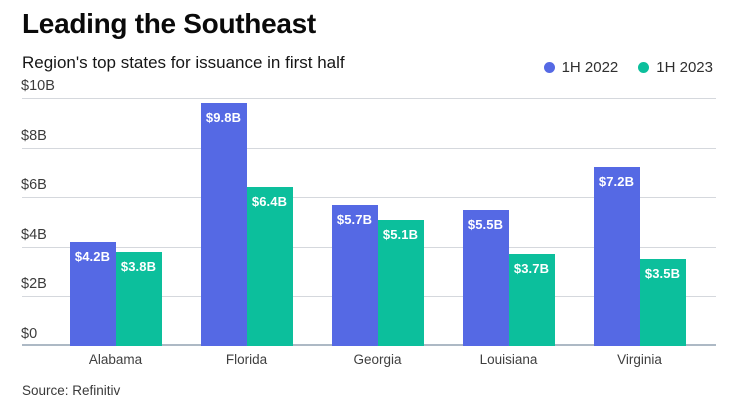 The height and width of the screenshot is (416, 740). I want to click on bar-1h-2023-georgia: $5.1B, so click(400, 283).